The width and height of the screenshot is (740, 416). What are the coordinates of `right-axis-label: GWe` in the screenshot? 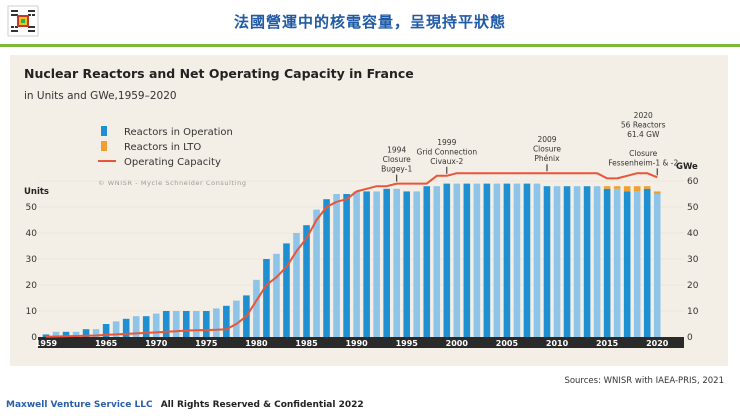 It's located at (687, 167).